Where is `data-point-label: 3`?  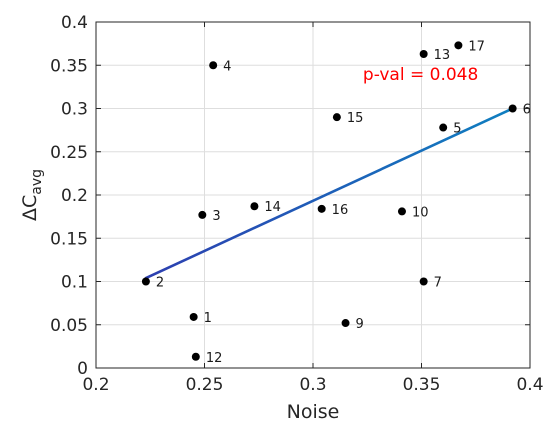 data-point-label: 3 is located at coordinates (216, 216).